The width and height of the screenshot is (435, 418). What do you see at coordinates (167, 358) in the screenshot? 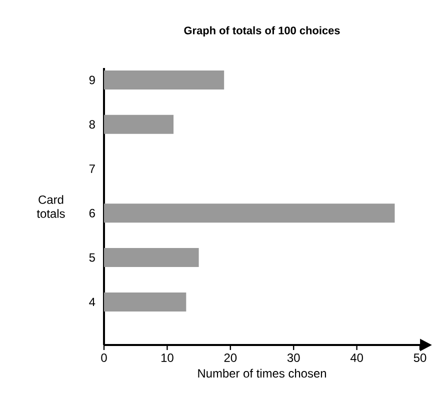
I see `x-tick-label: 10` at bounding box center [167, 358].